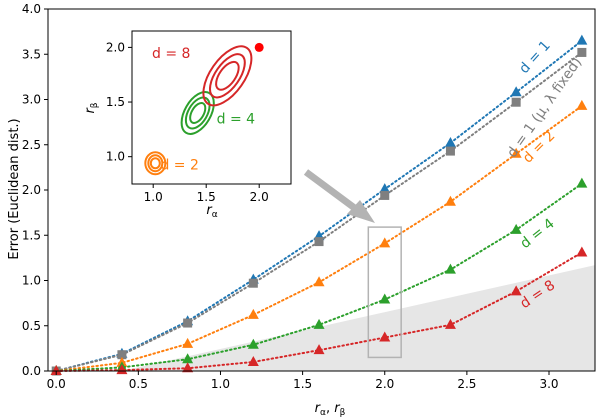 This screenshot has width=599, height=418. What do you see at coordinates (14, 188) in the screenshot?
I see `y-axis-label: Error (Euclidean dist.)` at bounding box center [14, 188].